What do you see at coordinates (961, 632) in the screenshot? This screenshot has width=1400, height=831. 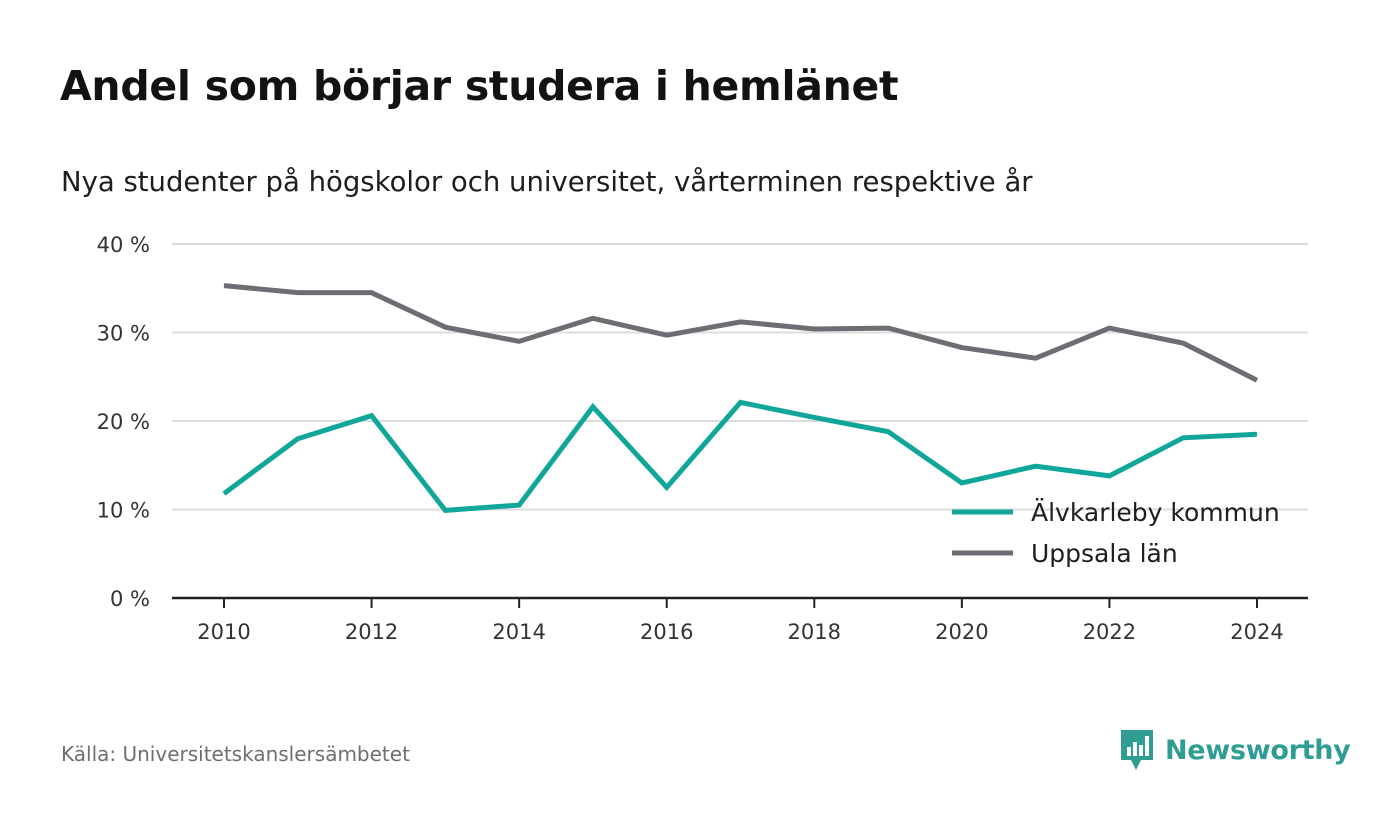 I see `x-tick-label: 2020` at bounding box center [961, 632].